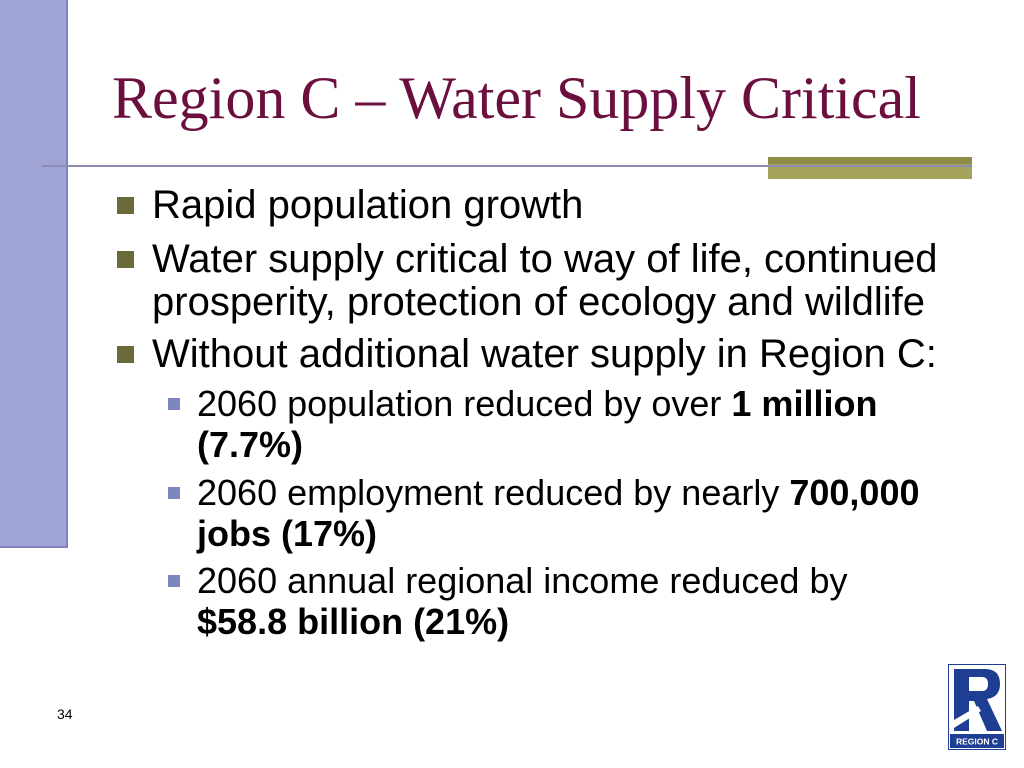 This screenshot has width=1024, height=768. Describe the element at coordinates (854, 492) in the screenshot. I see `bold-emphasis: 700,000` at that location.